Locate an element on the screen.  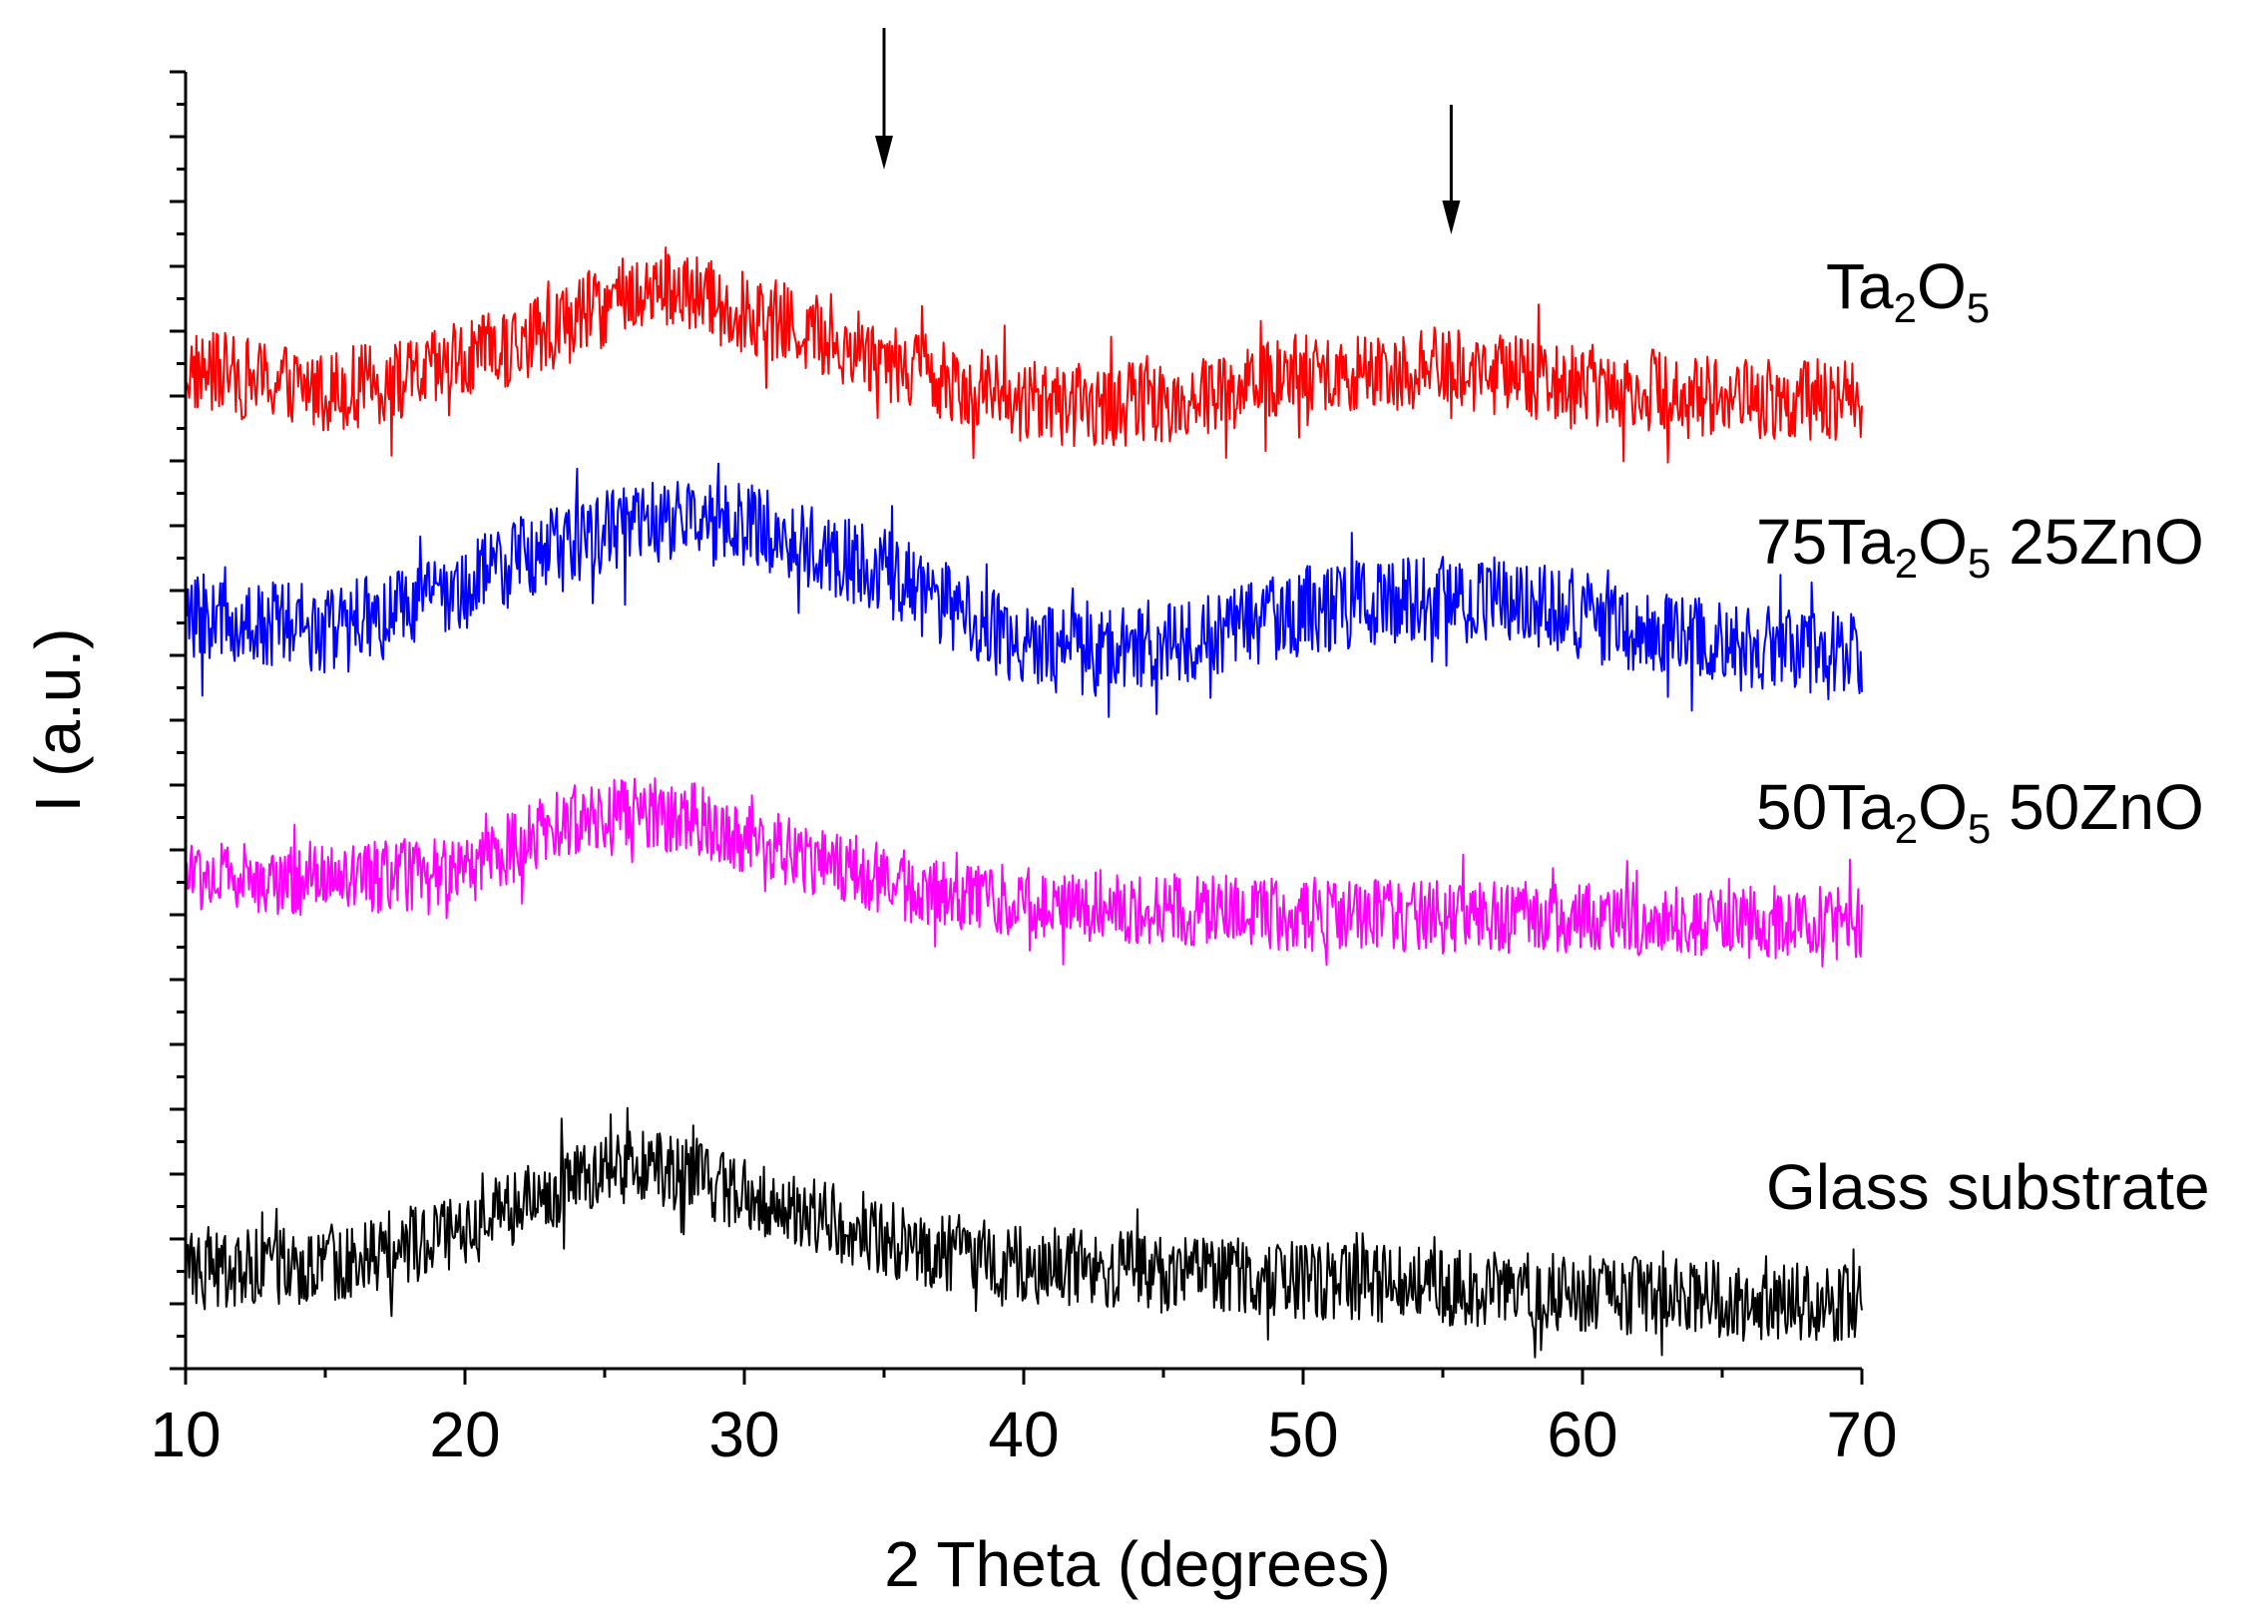
x-tick-label-20: 20 is located at coordinates (464, 1435).